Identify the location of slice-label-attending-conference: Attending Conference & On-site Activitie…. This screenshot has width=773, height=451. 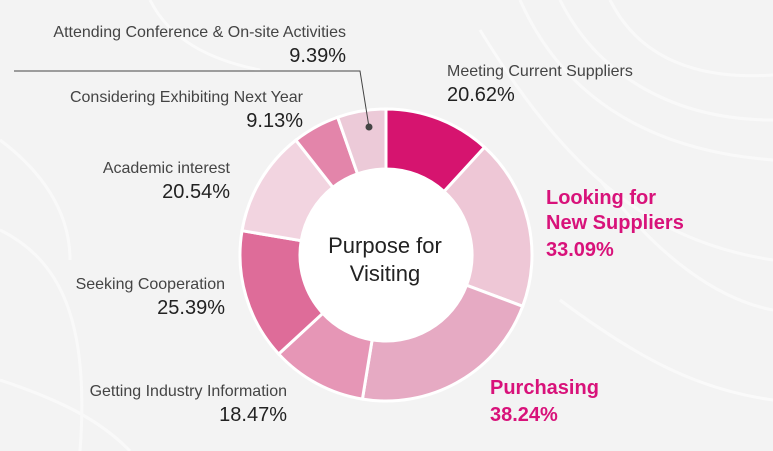
(199, 45).